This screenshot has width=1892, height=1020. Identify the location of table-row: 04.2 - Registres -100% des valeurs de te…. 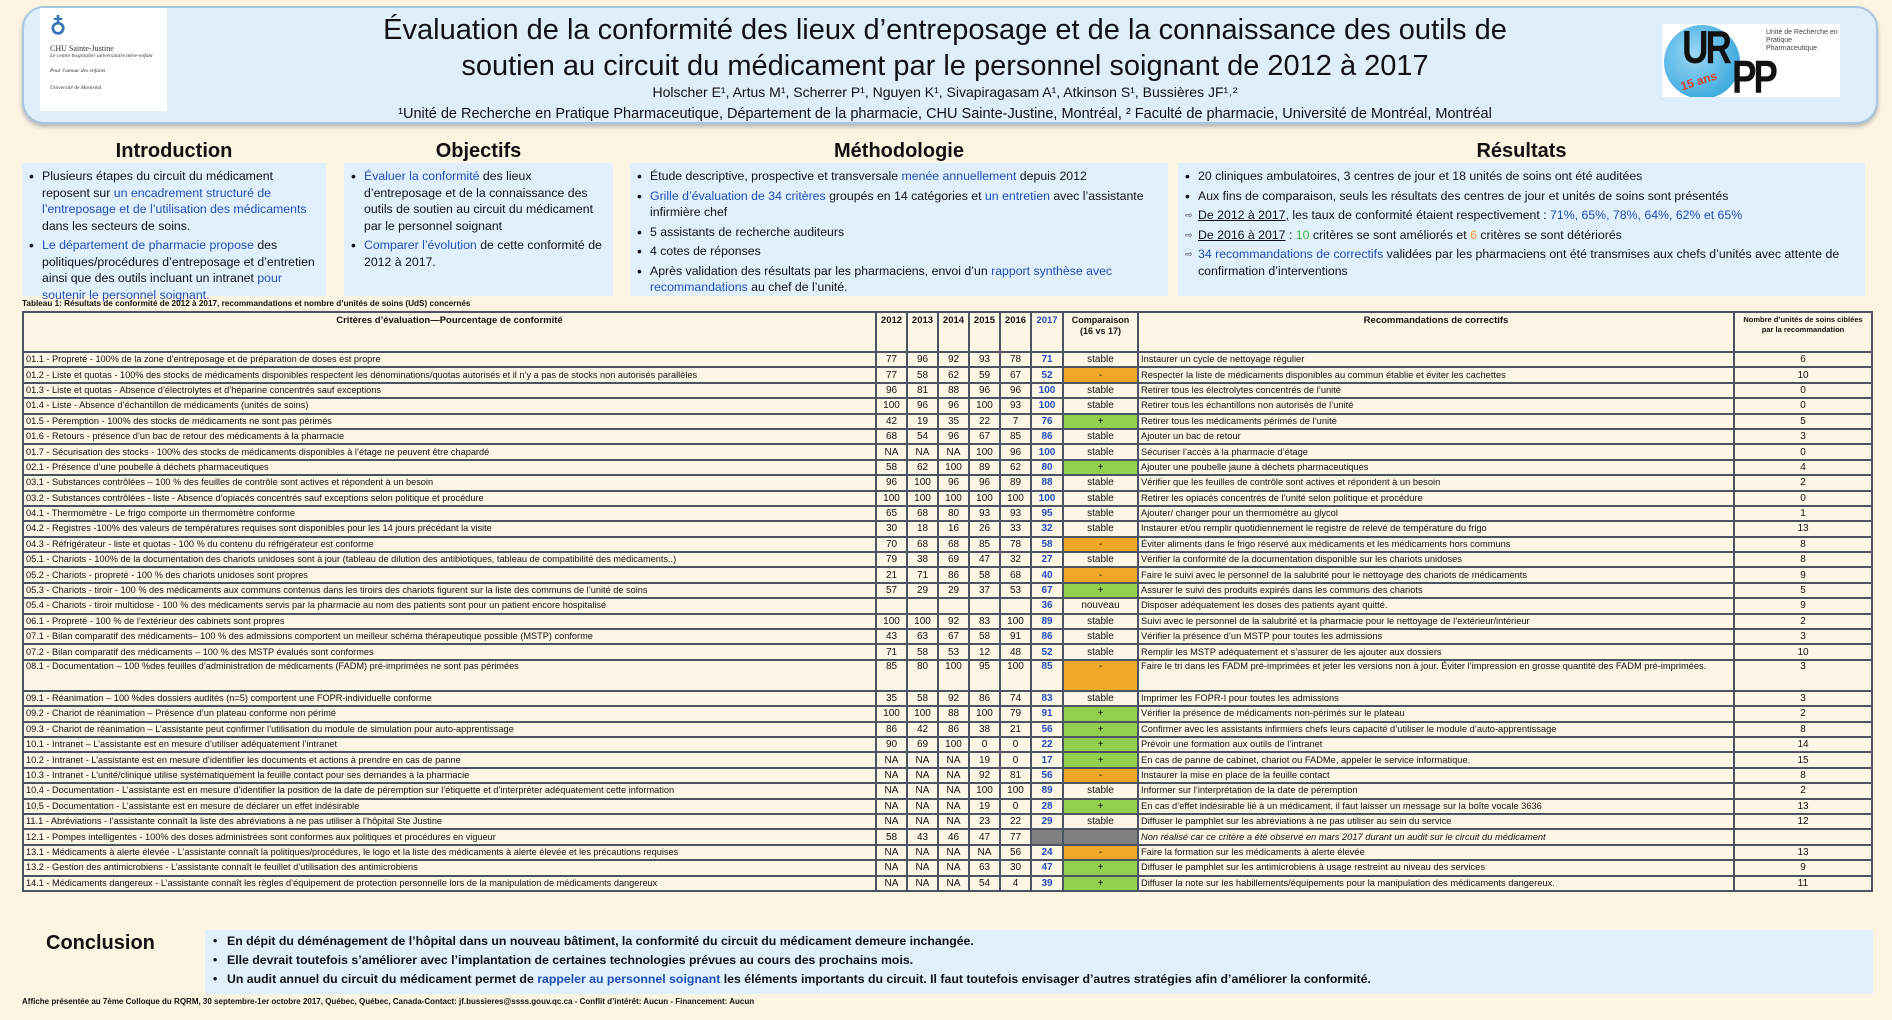
(947, 529).